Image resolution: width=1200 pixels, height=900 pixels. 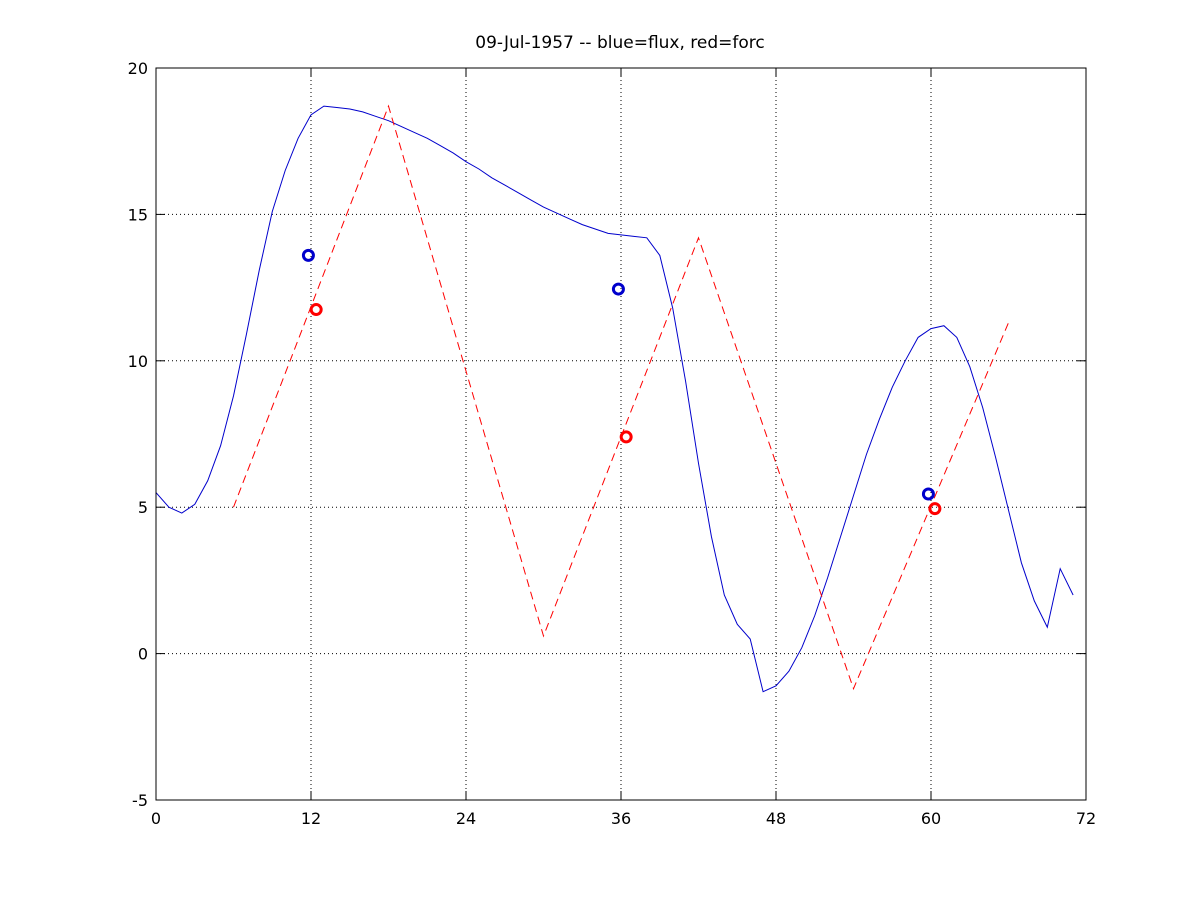 What do you see at coordinates (1086, 818) in the screenshot?
I see `x-tick-label: 72` at bounding box center [1086, 818].